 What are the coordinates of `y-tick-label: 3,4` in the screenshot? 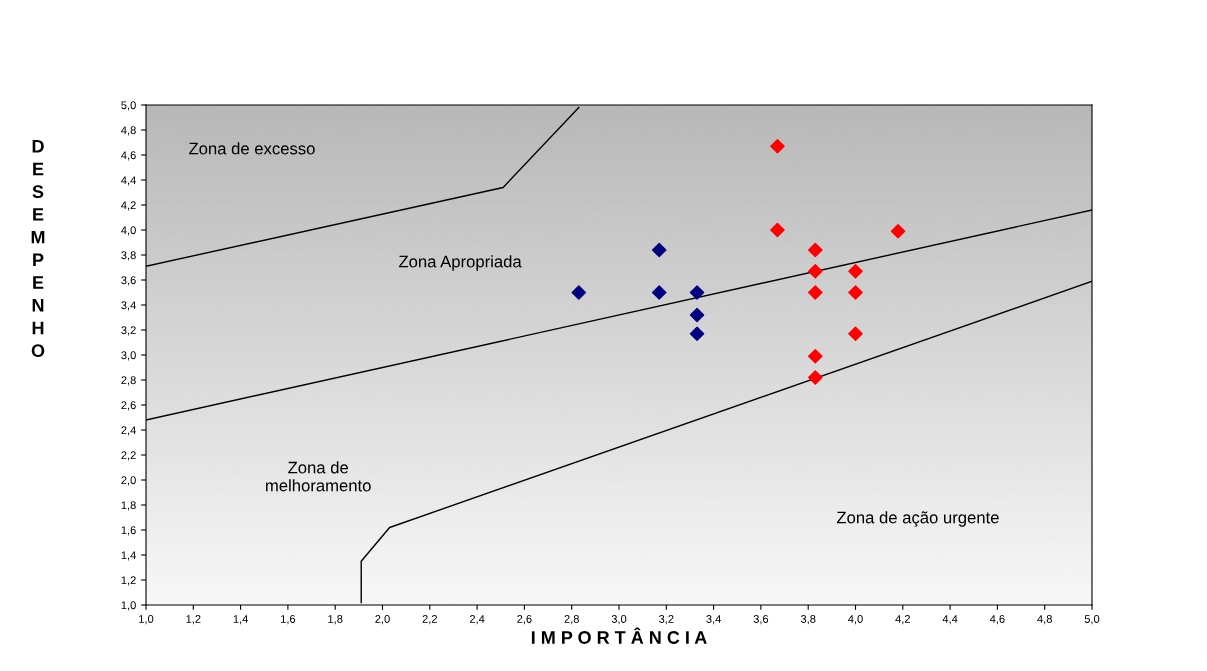 It's located at (128, 306).